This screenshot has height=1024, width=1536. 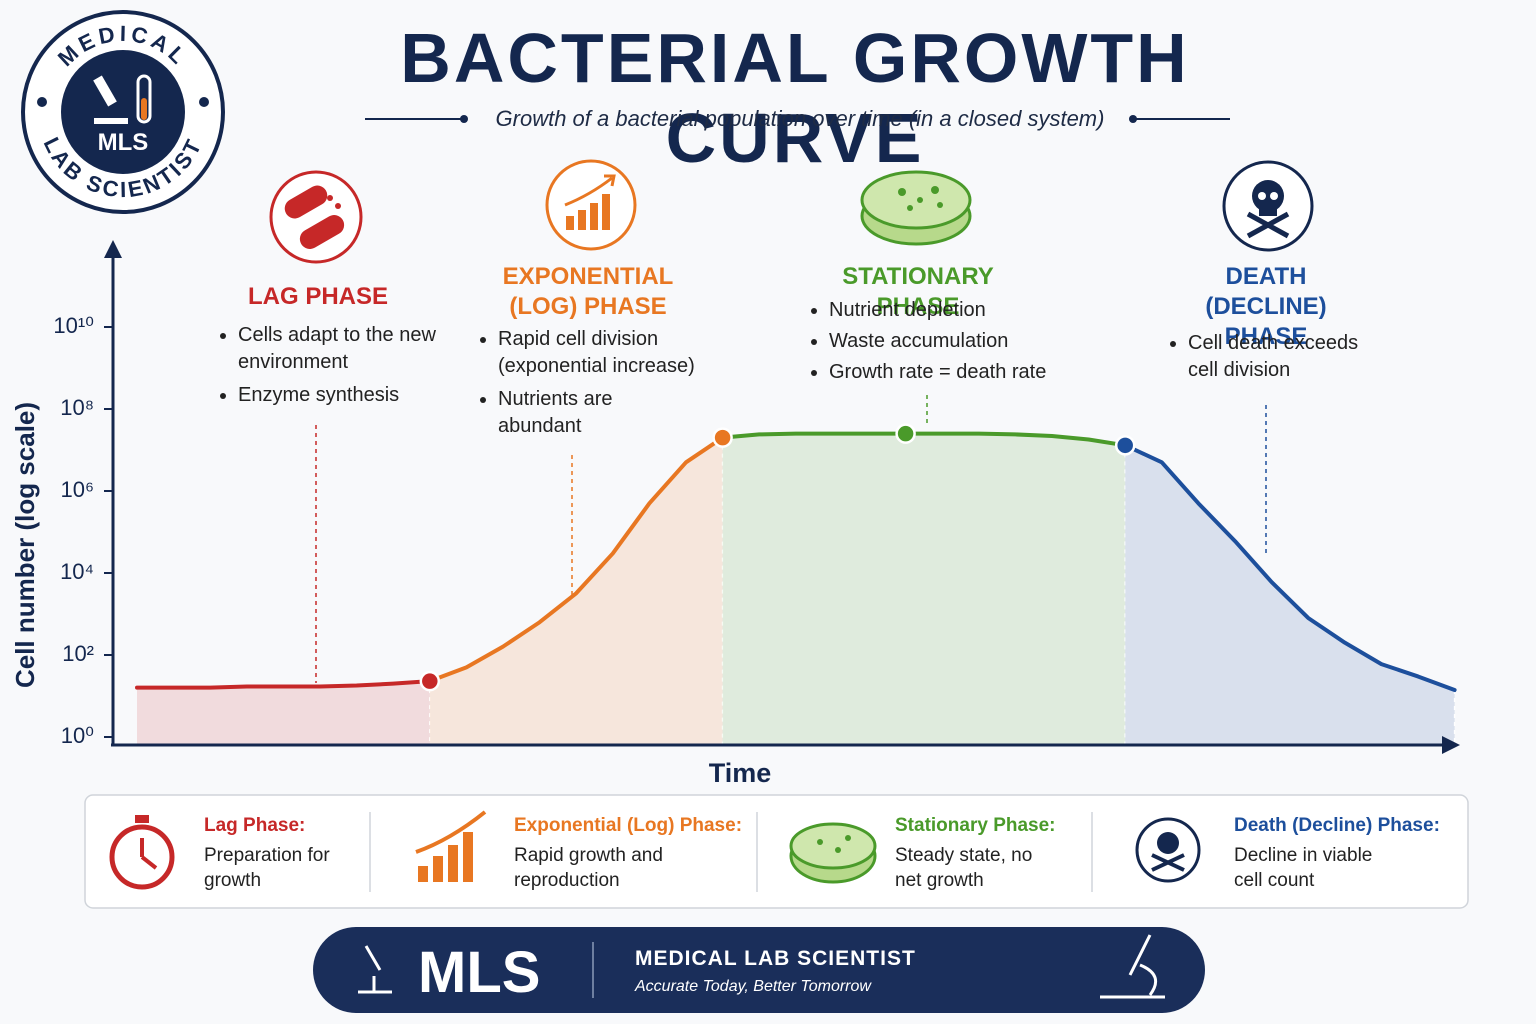 I want to click on legend-item: Lag Phase: Preparation for growth, so click(x=279, y=854).